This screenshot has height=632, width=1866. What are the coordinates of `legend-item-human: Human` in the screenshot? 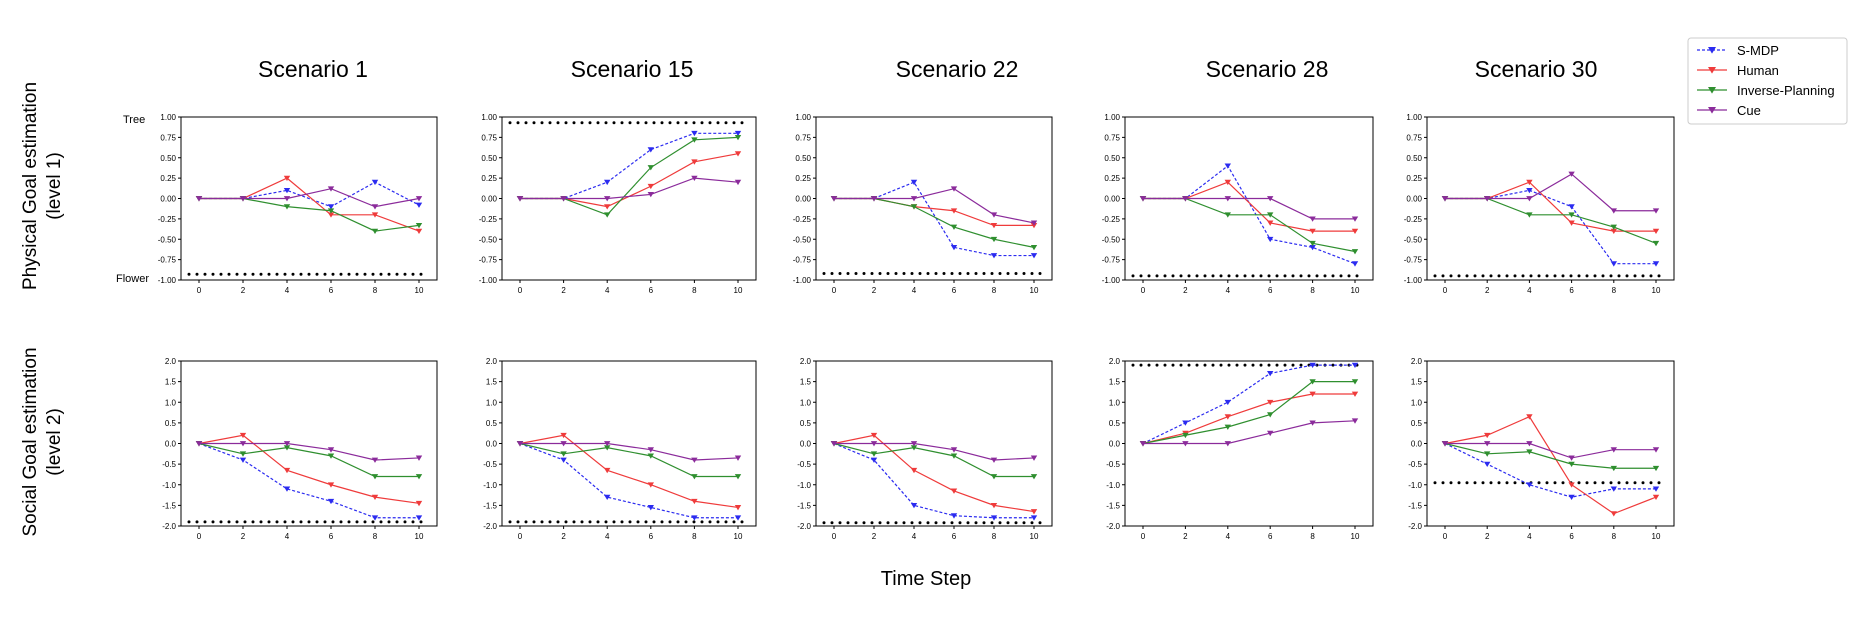 It's located at (1738, 70).